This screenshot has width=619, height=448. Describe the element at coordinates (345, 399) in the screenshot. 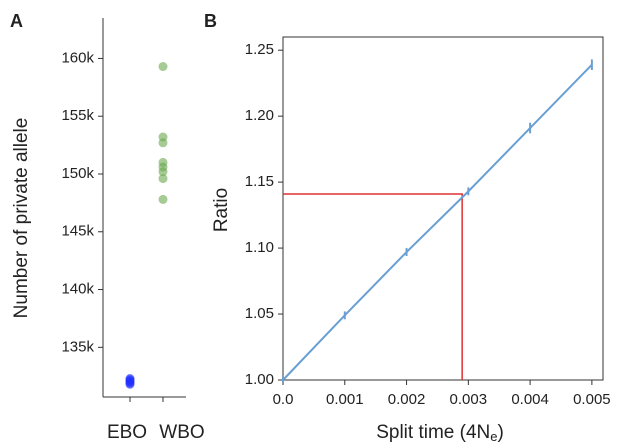

I see `x-tick-label: 0.001` at that location.